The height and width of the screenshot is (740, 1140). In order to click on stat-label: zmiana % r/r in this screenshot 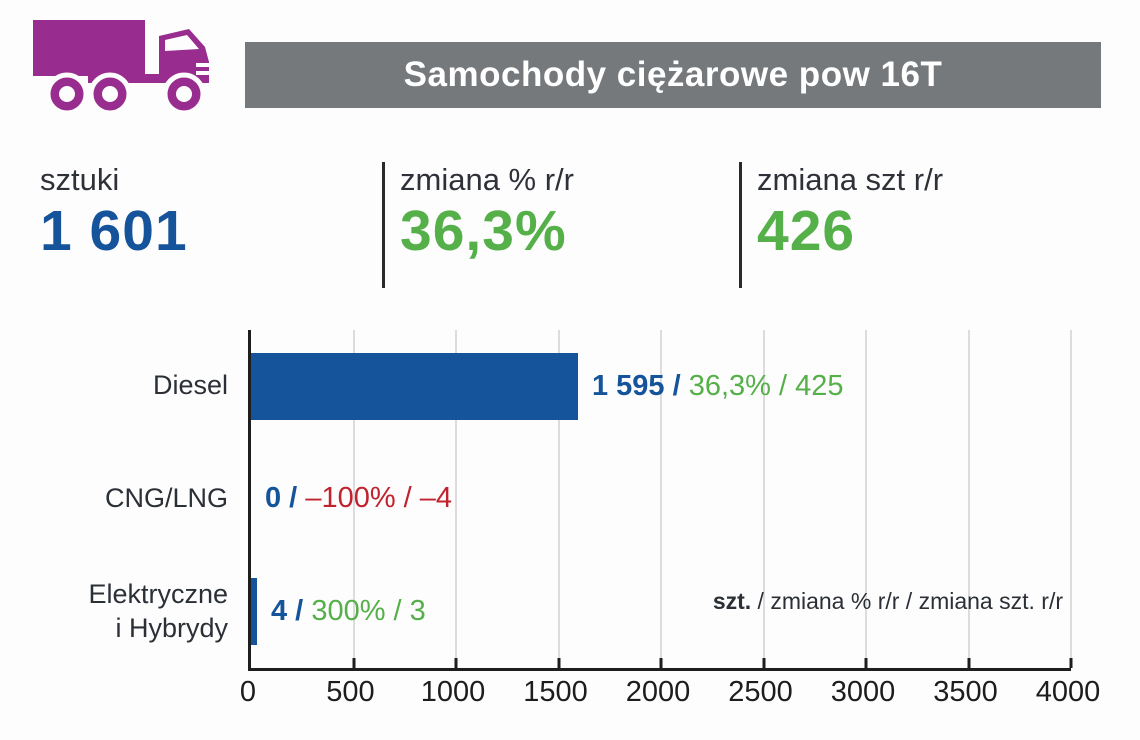, I will do `click(487, 179)`.